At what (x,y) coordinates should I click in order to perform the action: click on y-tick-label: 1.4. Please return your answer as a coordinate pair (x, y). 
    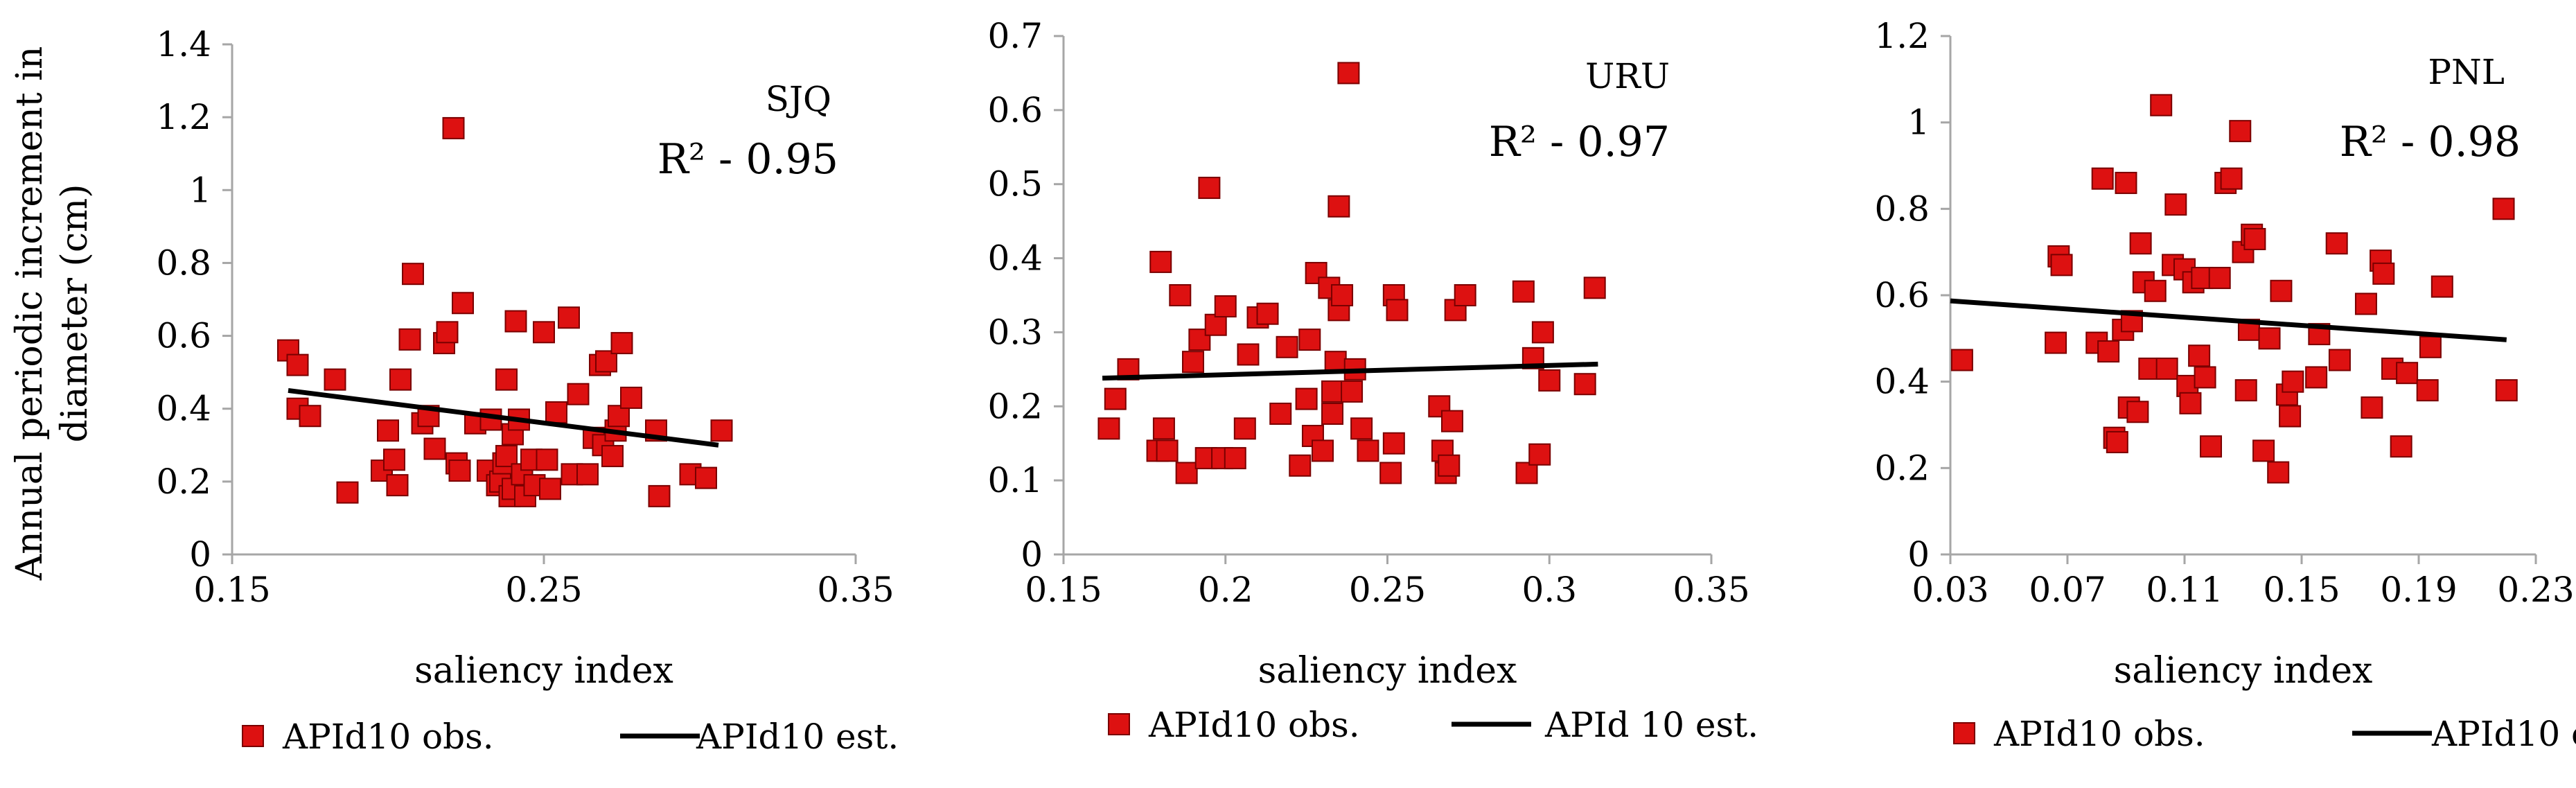
    Looking at the image, I should click on (183, 44).